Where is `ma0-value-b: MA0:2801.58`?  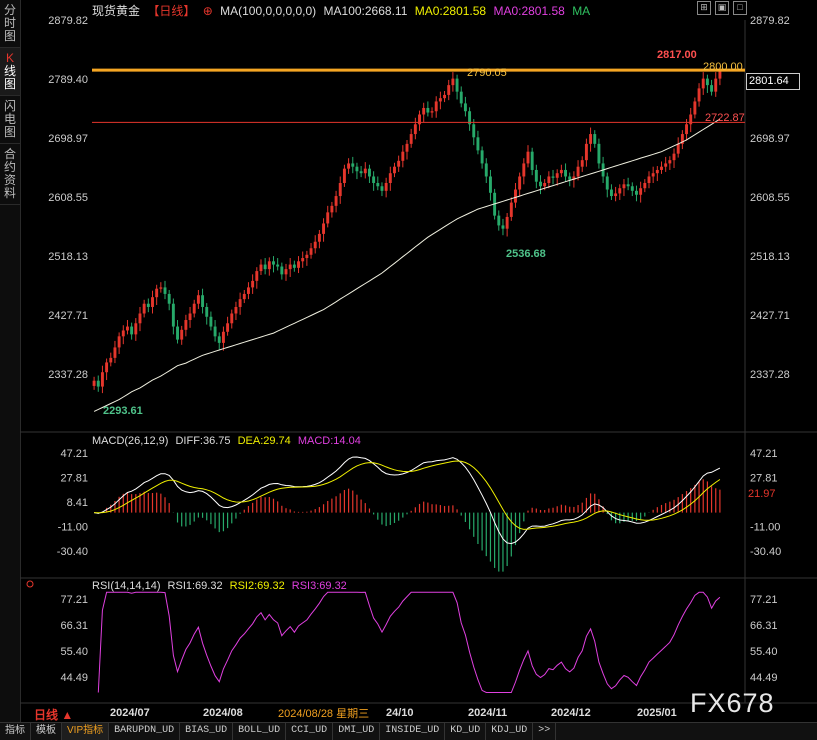 ma0-value-b: MA0:2801.58 is located at coordinates (529, 11).